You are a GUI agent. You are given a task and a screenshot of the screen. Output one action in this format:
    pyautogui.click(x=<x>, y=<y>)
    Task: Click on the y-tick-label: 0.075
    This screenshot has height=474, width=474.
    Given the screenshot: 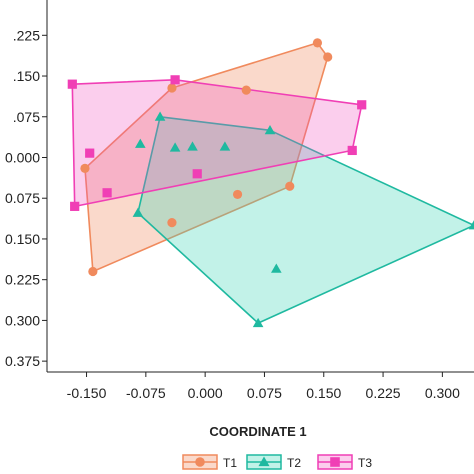 What is the action you would take?
    pyautogui.click(x=22, y=198)
    